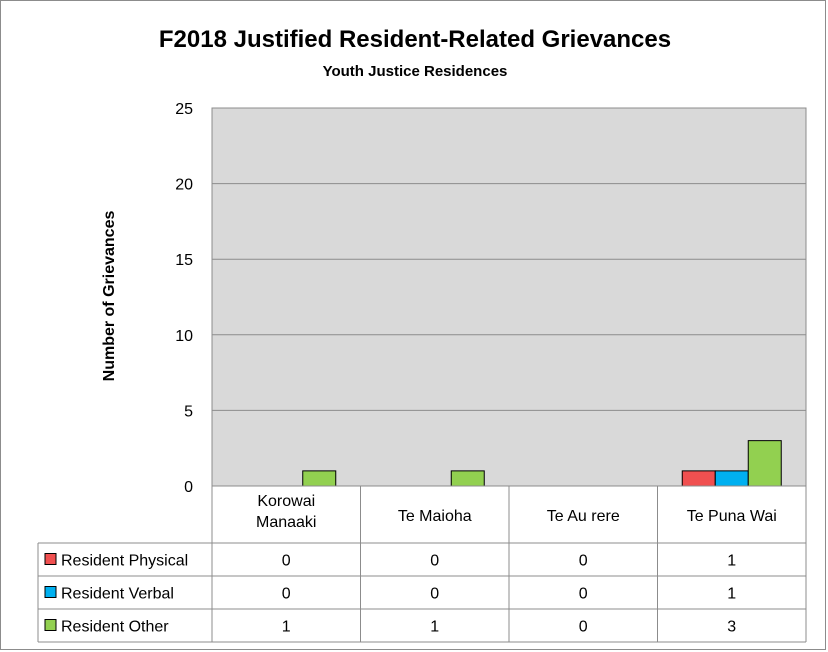 This screenshot has height=652, width=828. I want to click on category-label: Te Puna Wai, so click(732, 516).